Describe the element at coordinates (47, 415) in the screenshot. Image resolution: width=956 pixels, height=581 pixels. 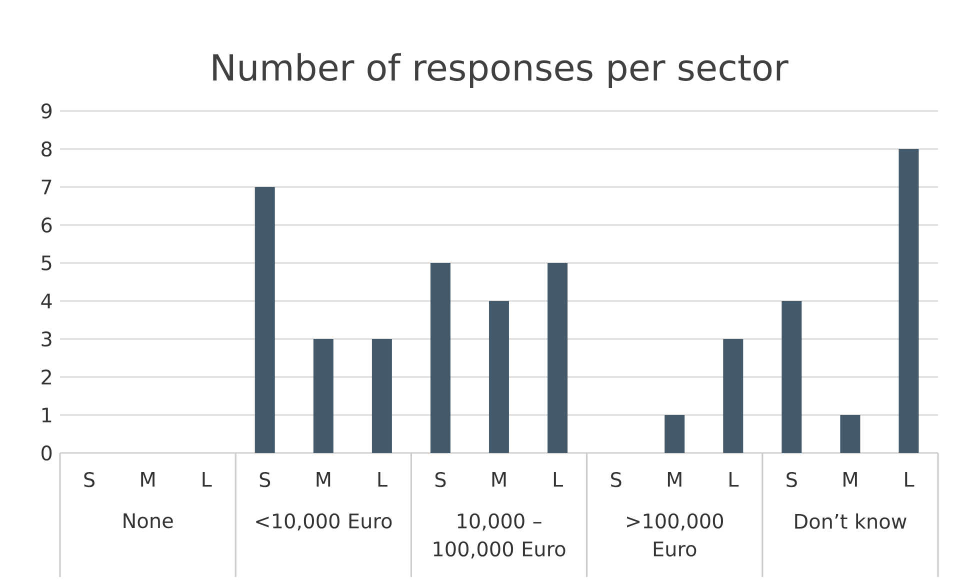
I see `y-tick-label: 1` at that location.